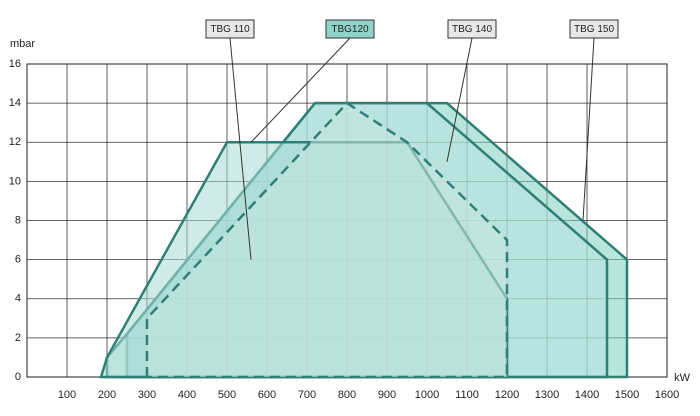 The height and width of the screenshot is (416, 700). Describe the element at coordinates (667, 395) in the screenshot. I see `x-tick-label: 1600` at that location.